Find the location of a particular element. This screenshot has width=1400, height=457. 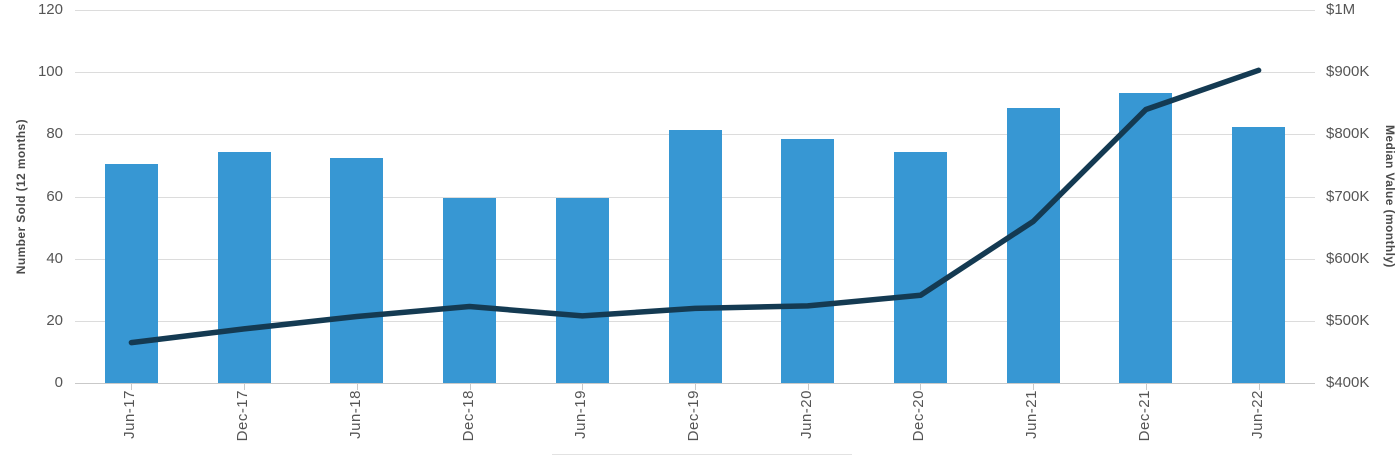

x-axis-label-Jun-19: Jun-19 is located at coordinates (581, 414).